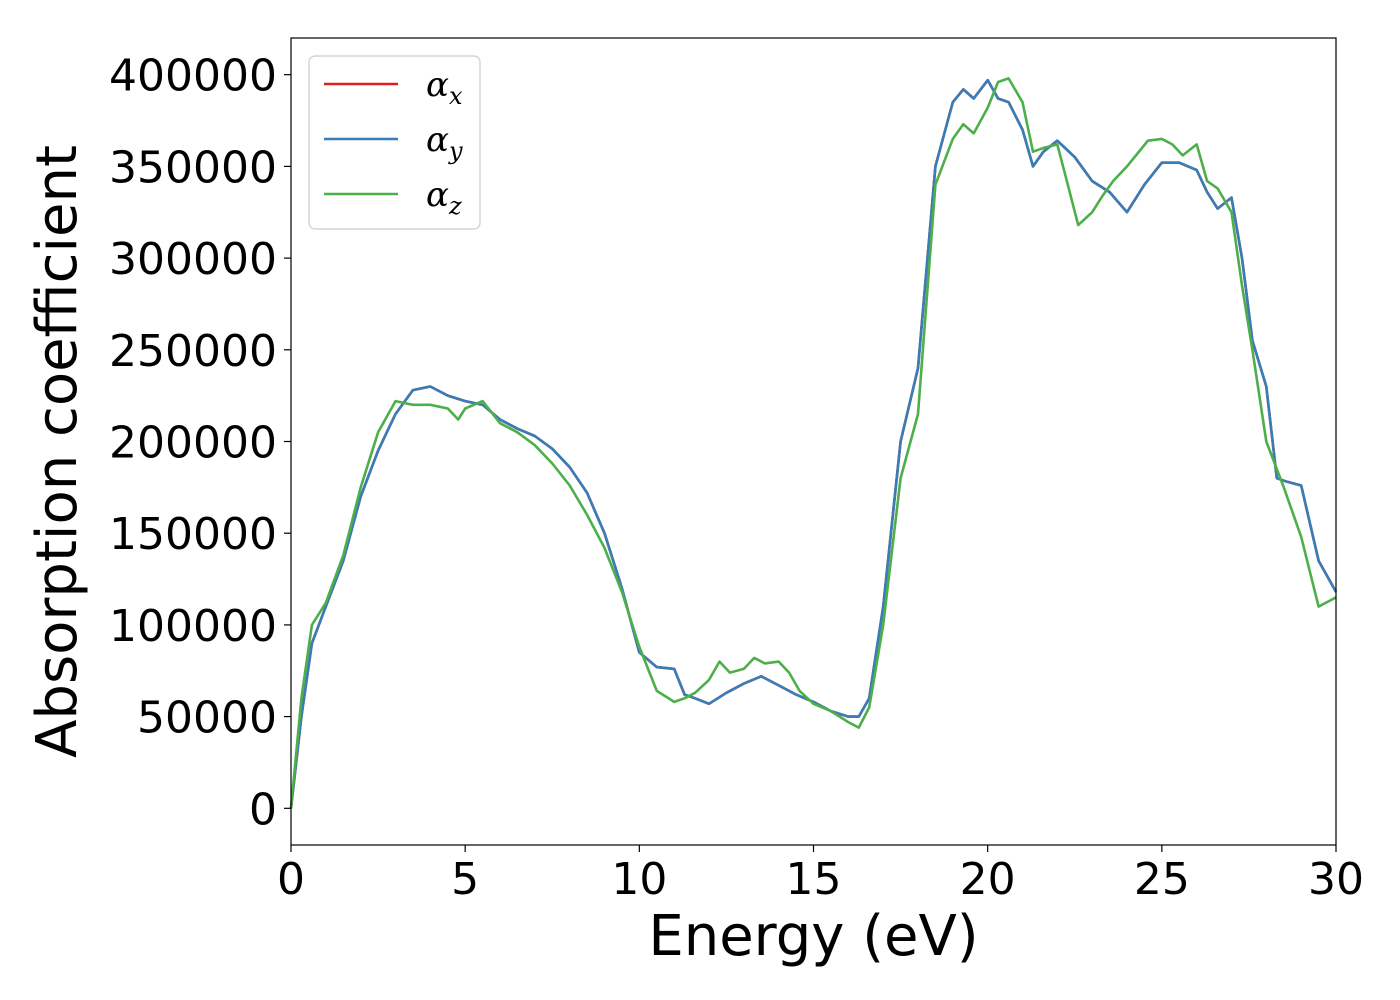 The image size is (1400, 1000). Describe the element at coordinates (193, 351) in the screenshot. I see `y-tick-label: 250000` at that location.